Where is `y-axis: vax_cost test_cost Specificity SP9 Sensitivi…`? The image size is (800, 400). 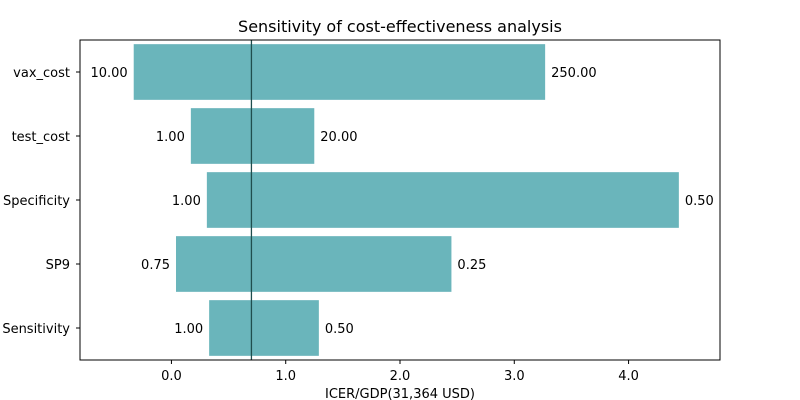
y-axis: vax_cost test_cost Specificity SP9 Sensitivi… is located at coordinates (41, 201).